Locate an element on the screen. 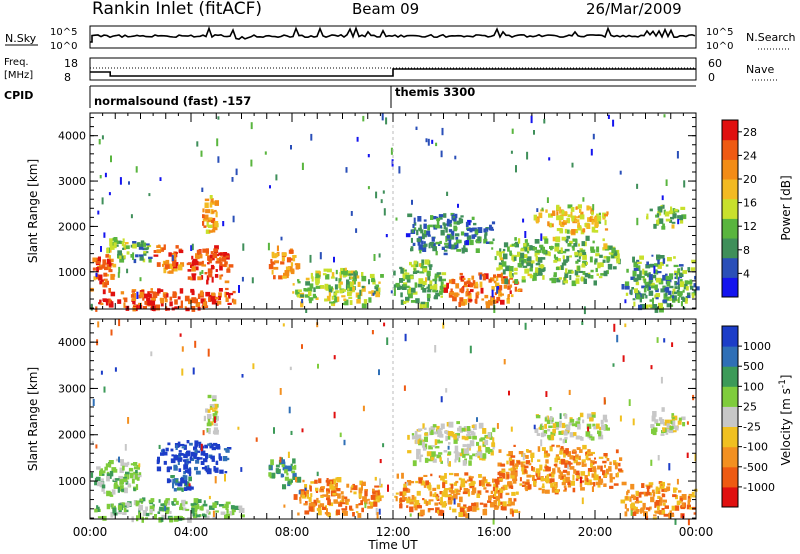  y-tick-label: 4000 is located at coordinates (72, 342).